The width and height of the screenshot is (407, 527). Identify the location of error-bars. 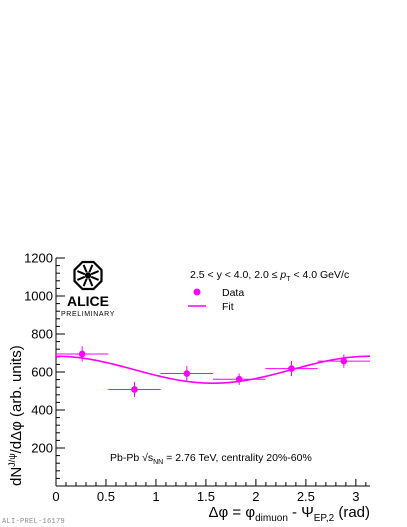
(213, 372).